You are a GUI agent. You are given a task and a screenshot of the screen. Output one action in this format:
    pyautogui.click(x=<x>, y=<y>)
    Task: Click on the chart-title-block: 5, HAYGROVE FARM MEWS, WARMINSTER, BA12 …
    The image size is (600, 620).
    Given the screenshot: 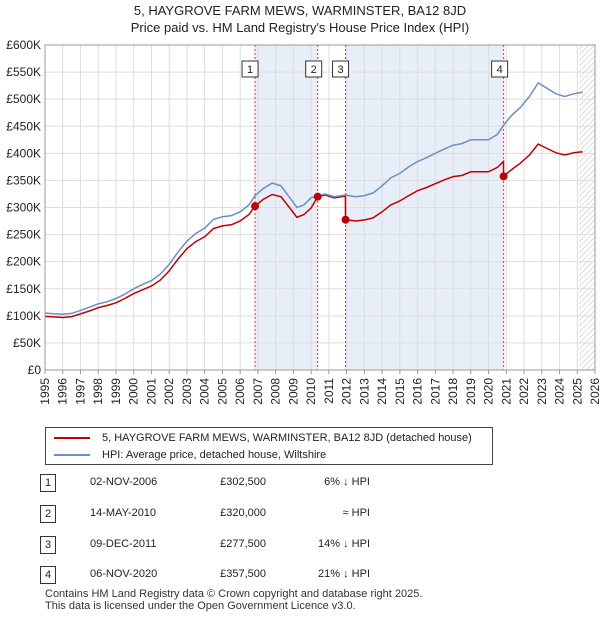 What is the action you would take?
    pyautogui.click(x=300, y=19)
    